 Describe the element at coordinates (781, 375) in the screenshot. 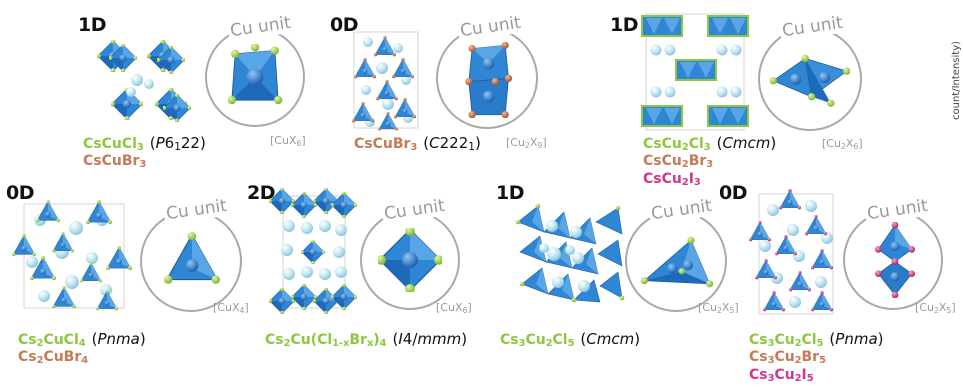

I see `compound-formula: Cs3Cu2I5` at that location.